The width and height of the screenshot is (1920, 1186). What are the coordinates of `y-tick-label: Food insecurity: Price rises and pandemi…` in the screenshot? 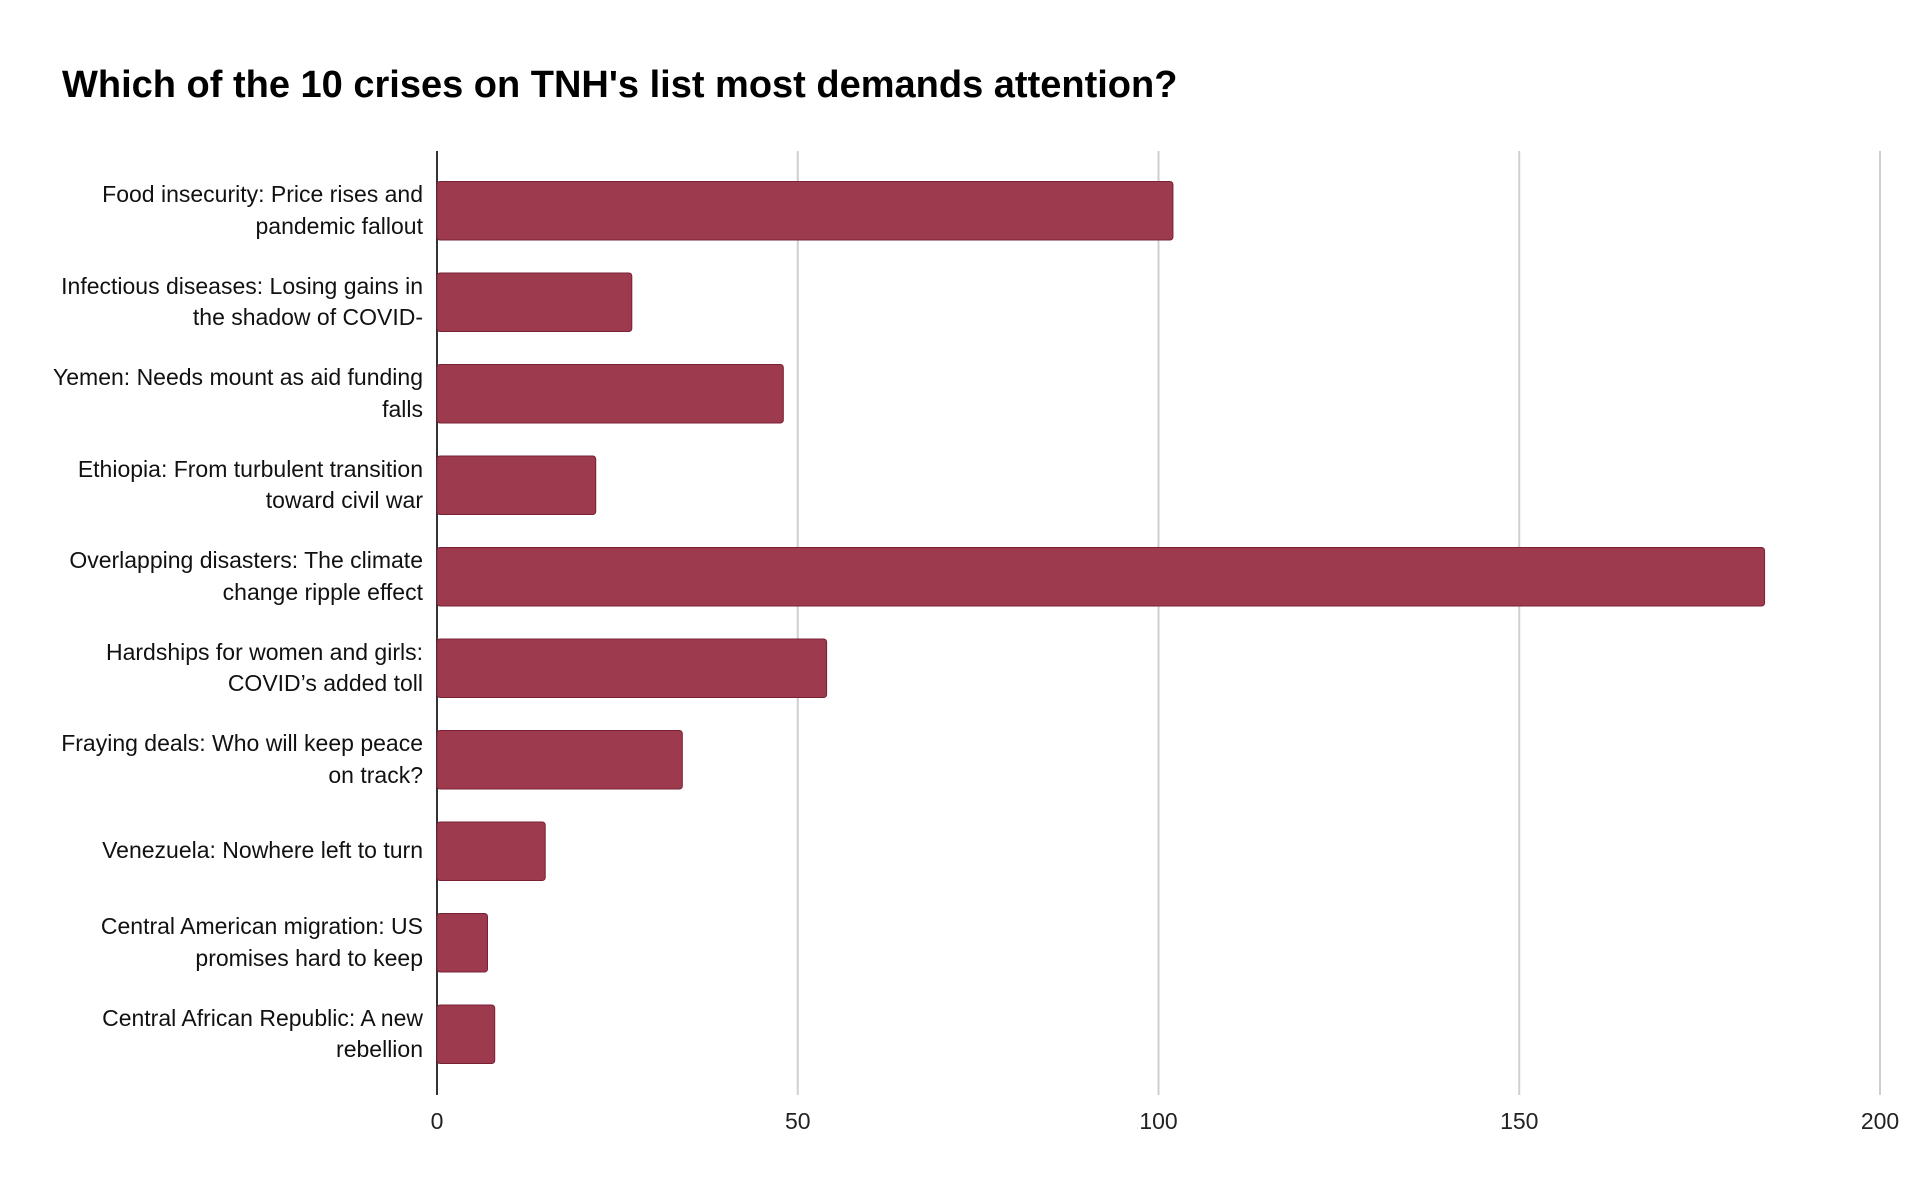 It's located at (262, 210).